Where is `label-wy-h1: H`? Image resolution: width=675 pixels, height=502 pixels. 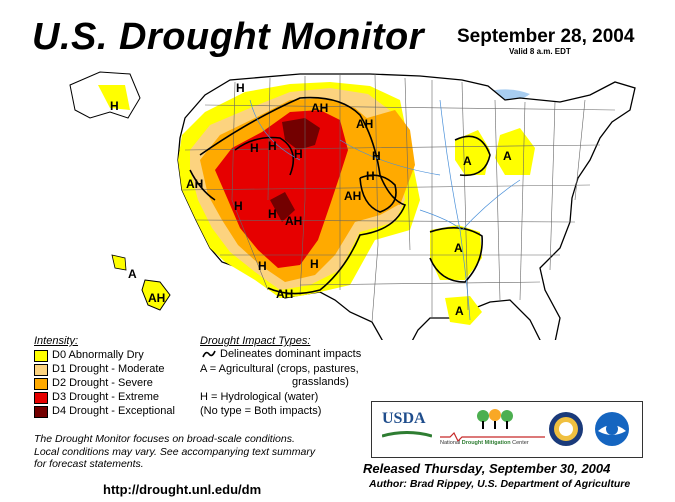
label-wy-h1: H is located at coordinates (272, 146).